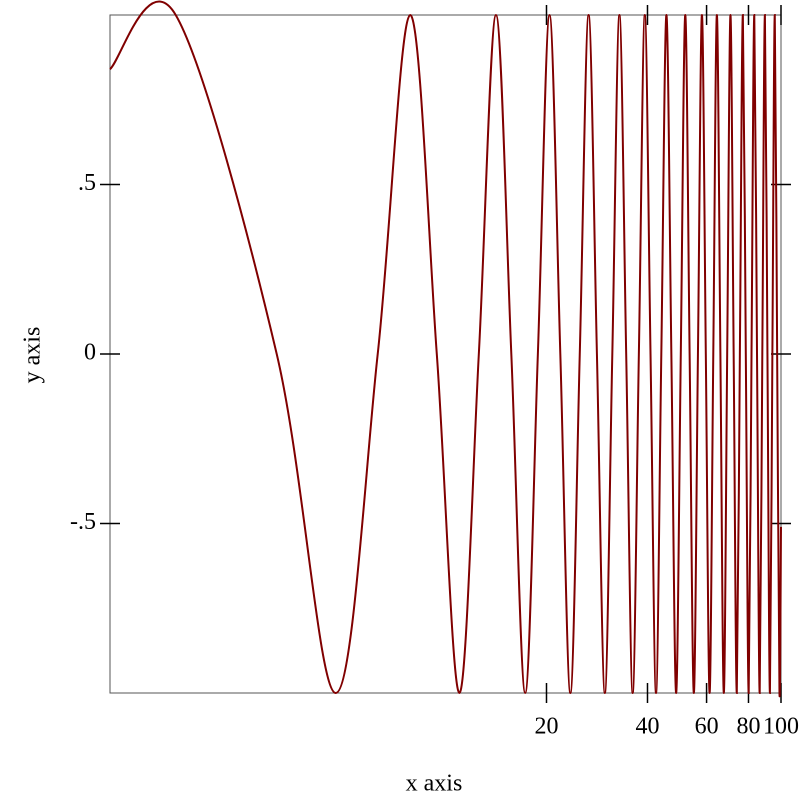 Image resolution: width=812 pixels, height=812 pixels. Describe the element at coordinates (546, 727) in the screenshot. I see `x-tick-label: 20` at that location.